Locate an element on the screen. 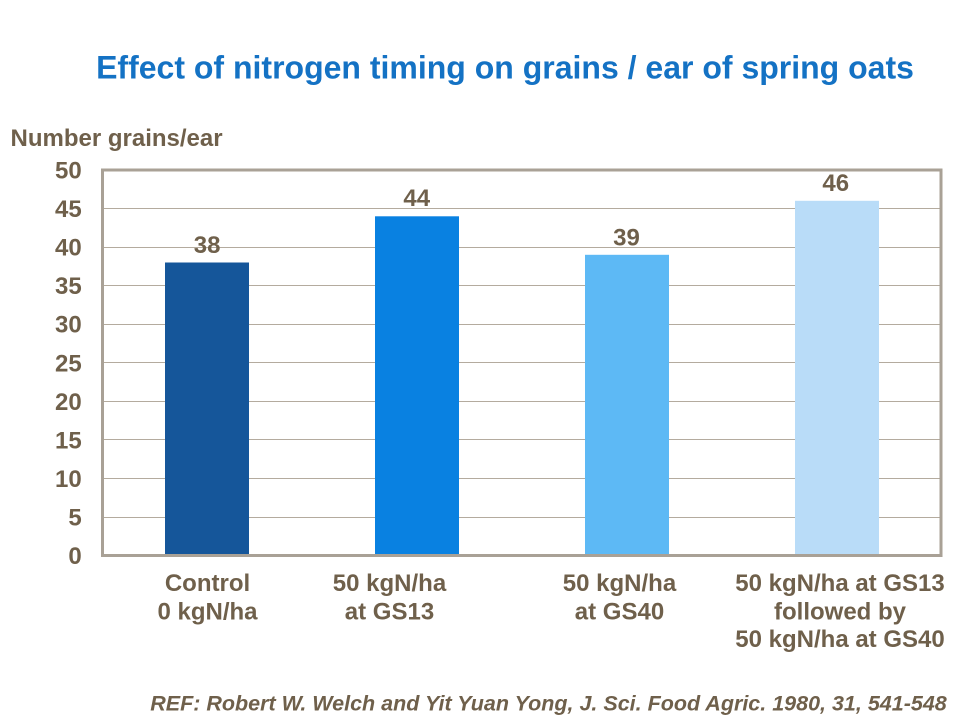 The width and height of the screenshot is (960, 720). svg-text: 30 is located at coordinates (68, 325).